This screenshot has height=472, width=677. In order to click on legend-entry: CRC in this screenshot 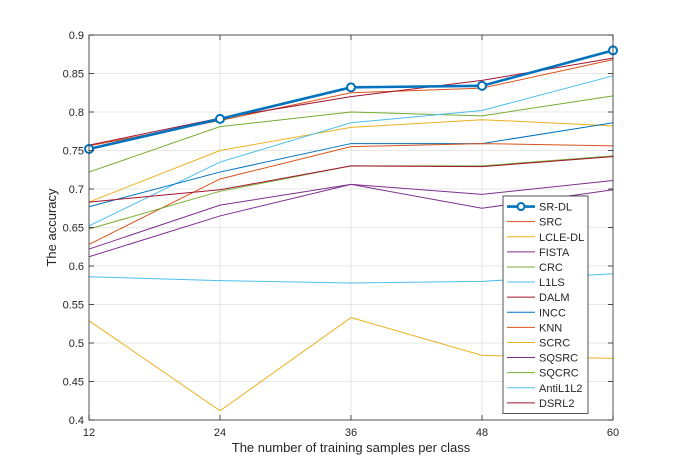, I will do `click(551, 268)`.